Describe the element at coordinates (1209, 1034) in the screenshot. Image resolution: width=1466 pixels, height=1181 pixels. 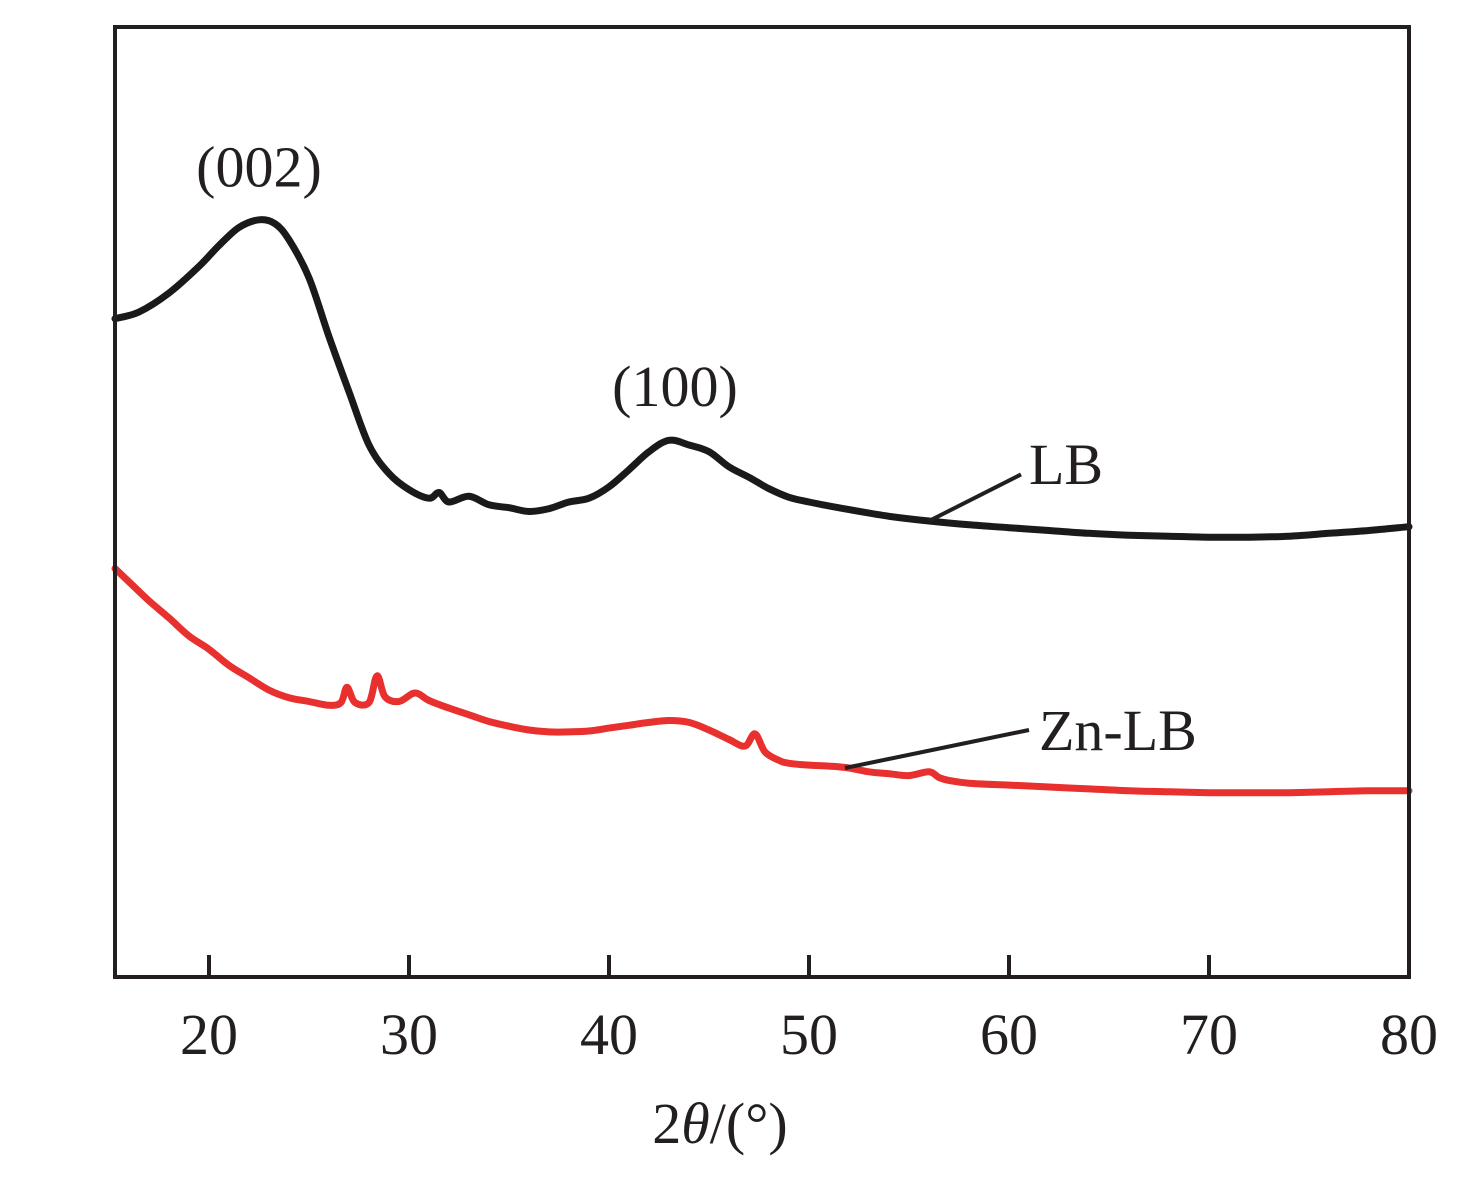
I see `x-tick-label-70: 70` at that location.